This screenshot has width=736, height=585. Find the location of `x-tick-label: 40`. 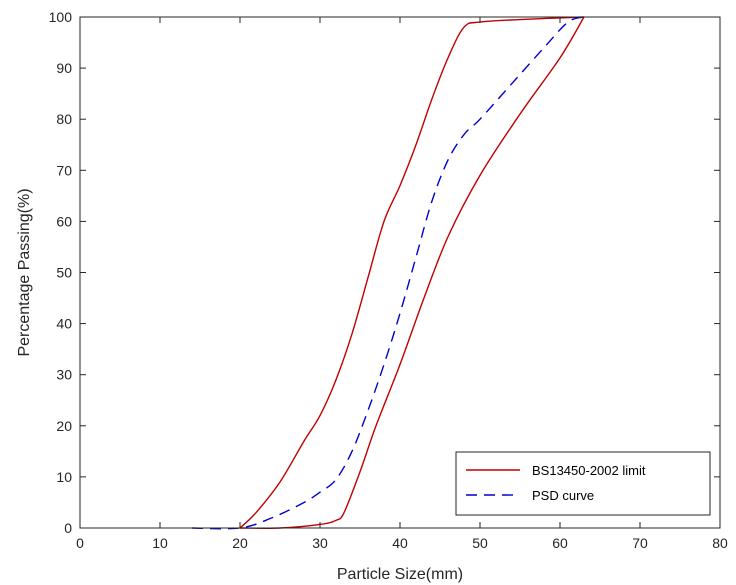

x-tick-label: 40 is located at coordinates (400, 543).